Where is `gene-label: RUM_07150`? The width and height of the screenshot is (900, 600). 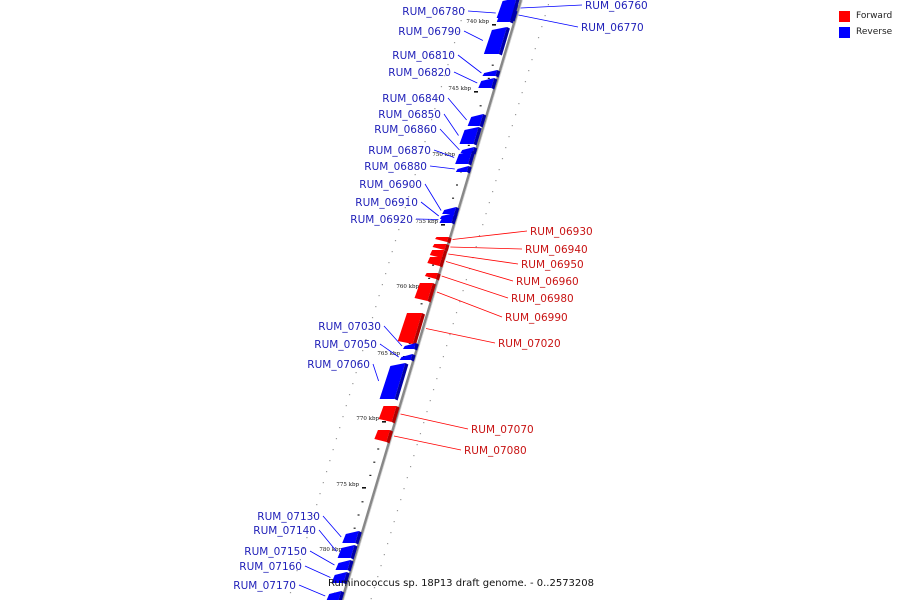 gene-label: RUM_07150 is located at coordinates (275, 552).